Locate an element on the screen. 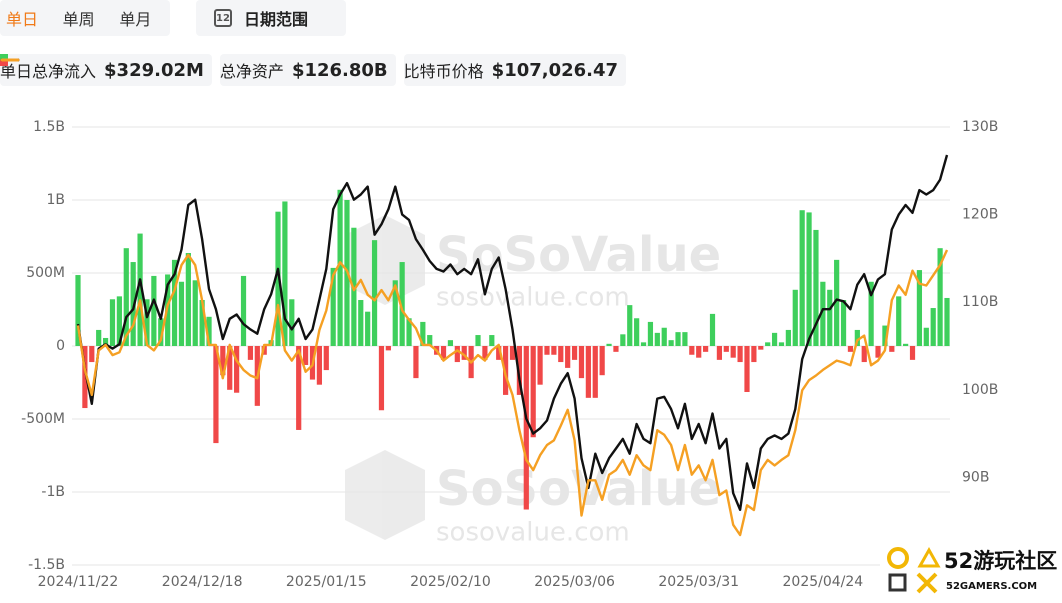 This screenshot has width=1062, height=603. legend-marker is located at coordinates (10, 60).